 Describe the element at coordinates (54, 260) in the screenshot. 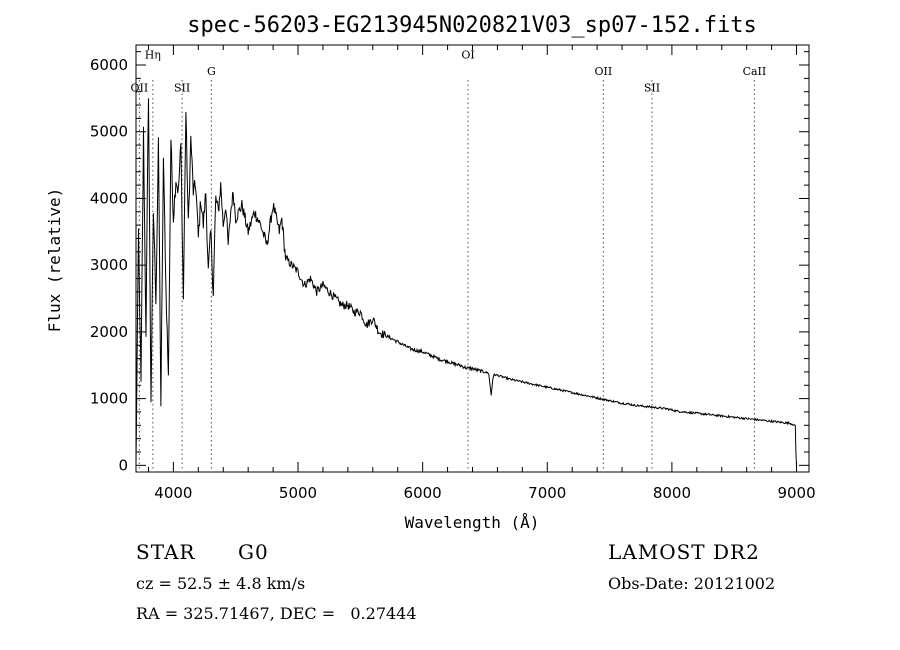

I see `y-axis-label: Flux (relative)` at that location.